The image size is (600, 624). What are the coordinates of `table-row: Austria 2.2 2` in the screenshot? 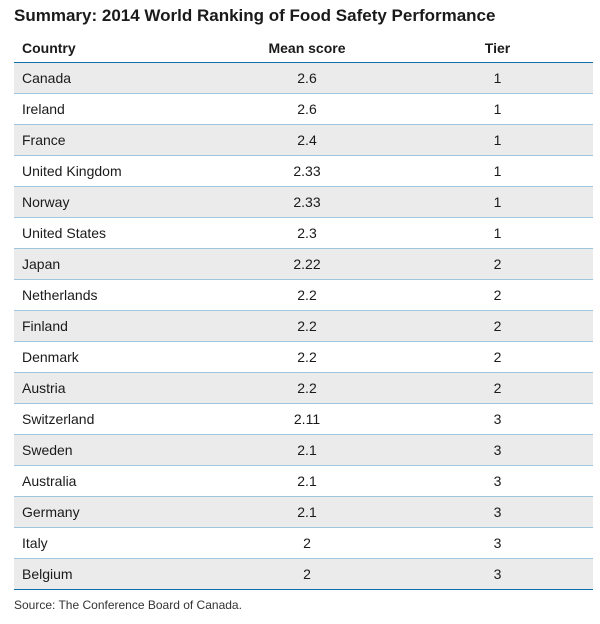 It's located at (303, 388).